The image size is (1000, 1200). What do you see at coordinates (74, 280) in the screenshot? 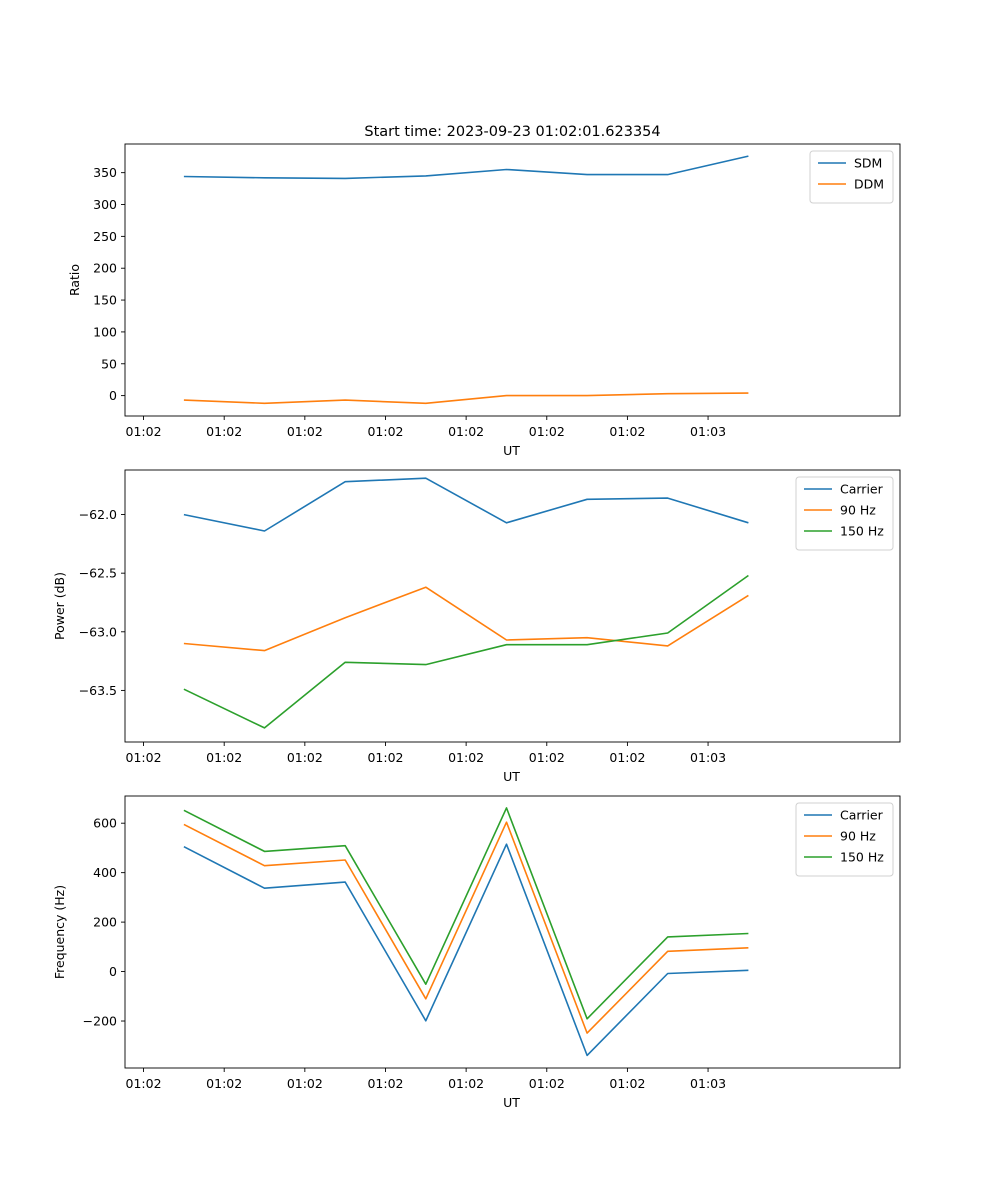
I see `y-axis-label: Ratio` at bounding box center [74, 280].